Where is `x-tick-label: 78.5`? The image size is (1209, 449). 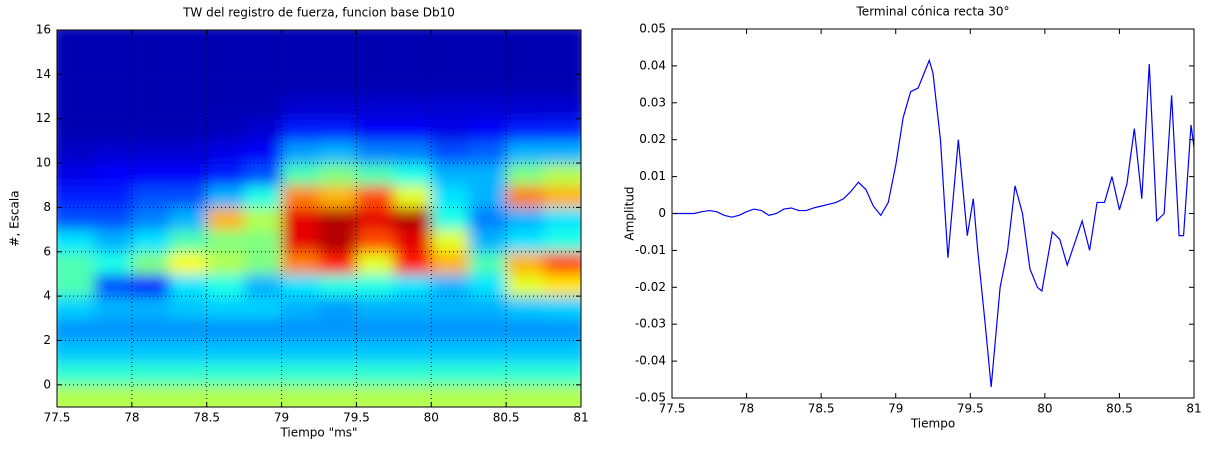 x-tick-label: 78.5 is located at coordinates (206, 418).